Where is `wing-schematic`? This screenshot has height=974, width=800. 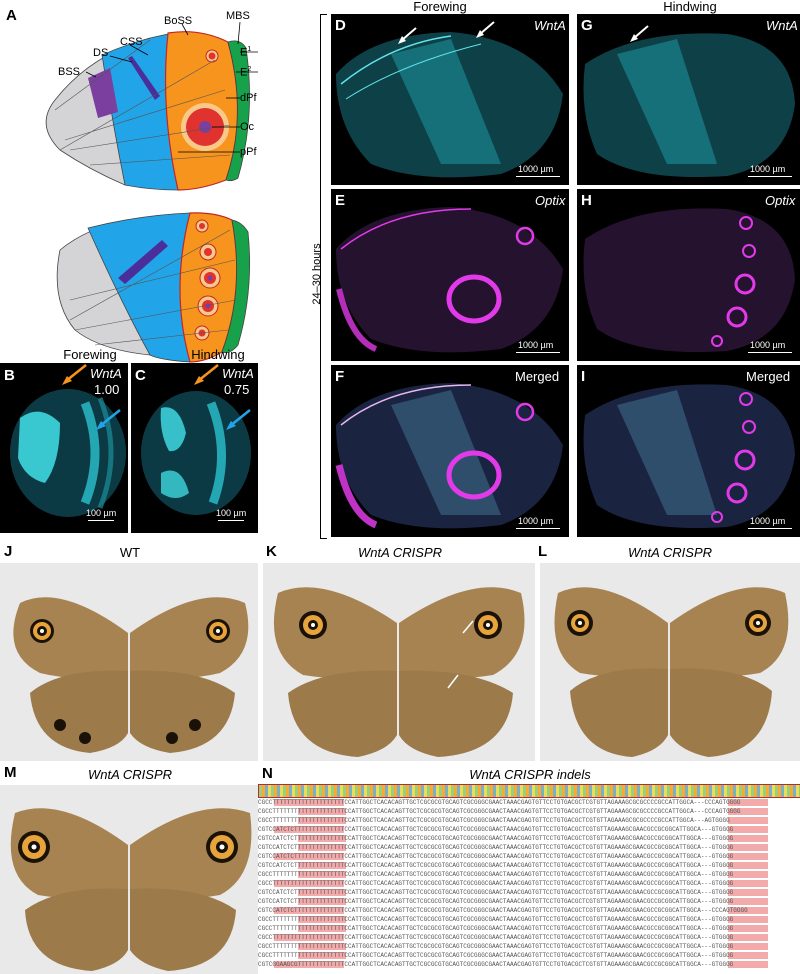
wing-schematic is located at coordinates (151, 192).